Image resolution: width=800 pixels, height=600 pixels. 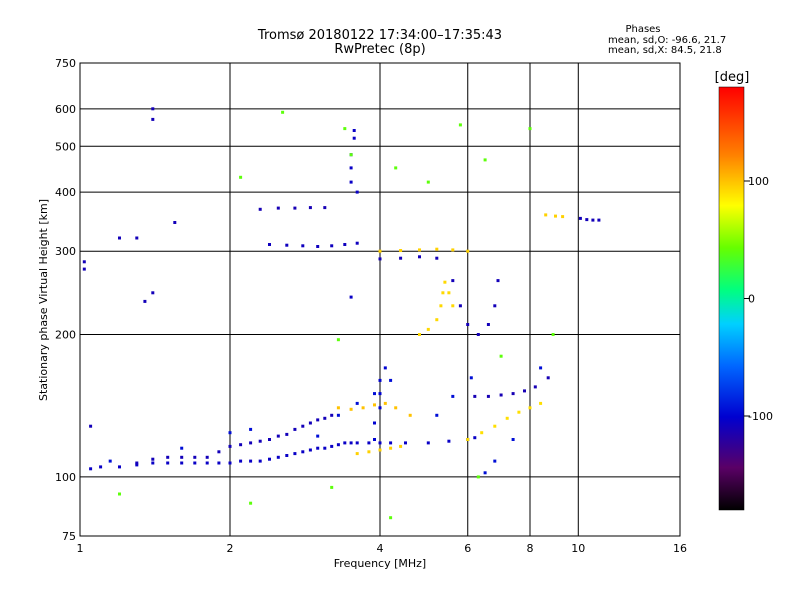 I want to click on y-tick-label: 750, so click(x=65, y=63).